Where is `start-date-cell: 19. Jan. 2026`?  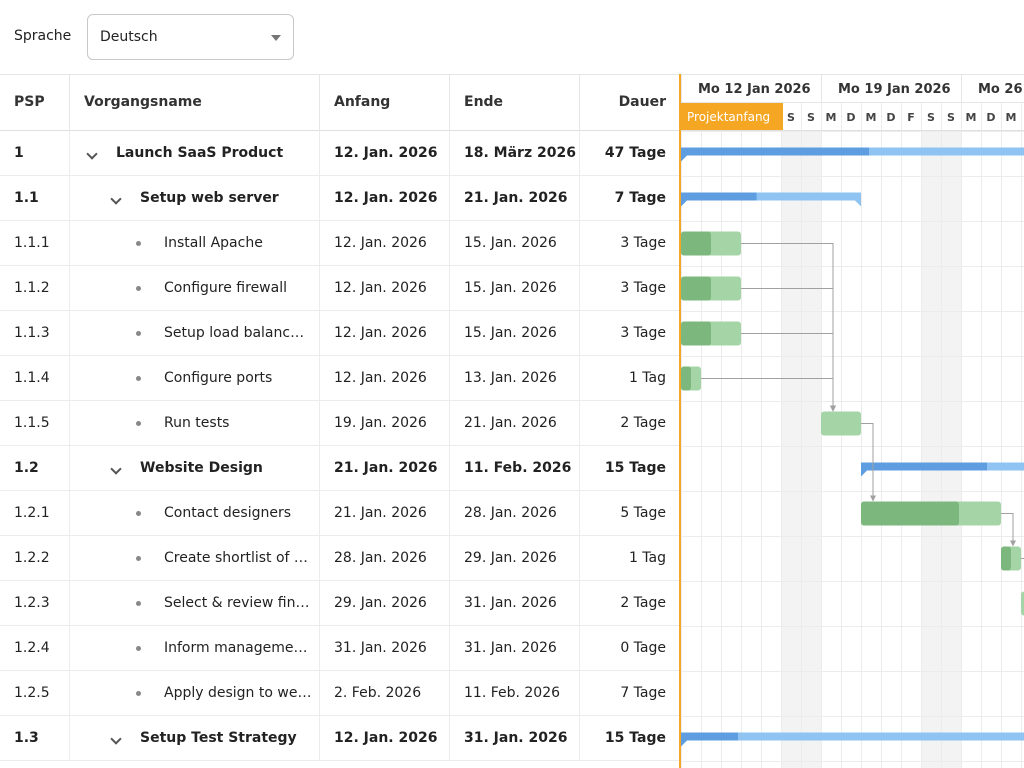 start-date-cell: 19. Jan. 2026 is located at coordinates (385, 423).